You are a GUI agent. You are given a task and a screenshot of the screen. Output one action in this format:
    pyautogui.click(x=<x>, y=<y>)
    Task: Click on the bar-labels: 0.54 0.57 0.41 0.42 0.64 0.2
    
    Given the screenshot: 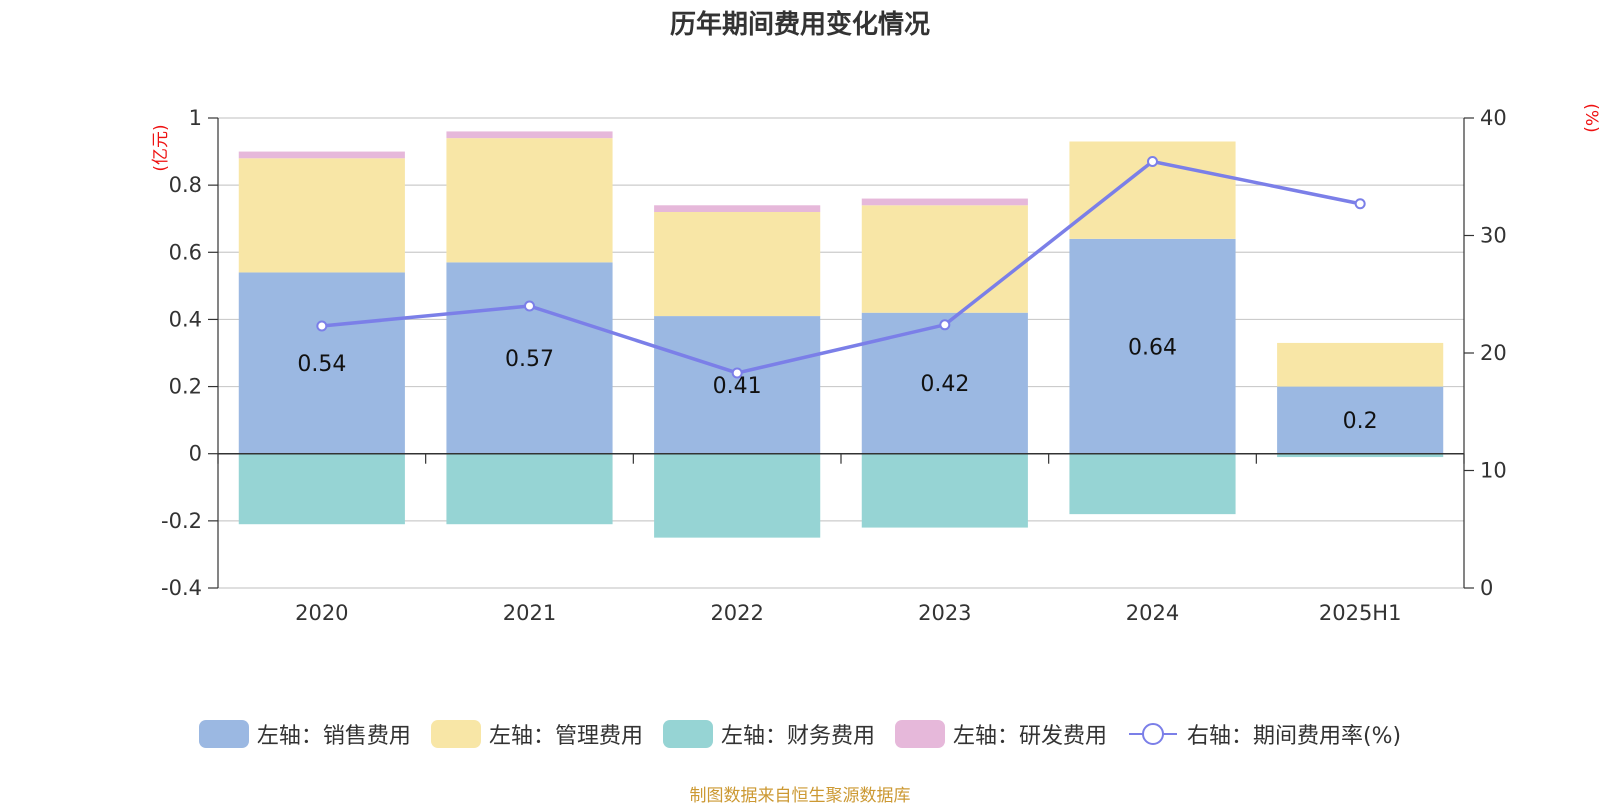 What is the action you would take?
    pyautogui.click(x=837, y=384)
    